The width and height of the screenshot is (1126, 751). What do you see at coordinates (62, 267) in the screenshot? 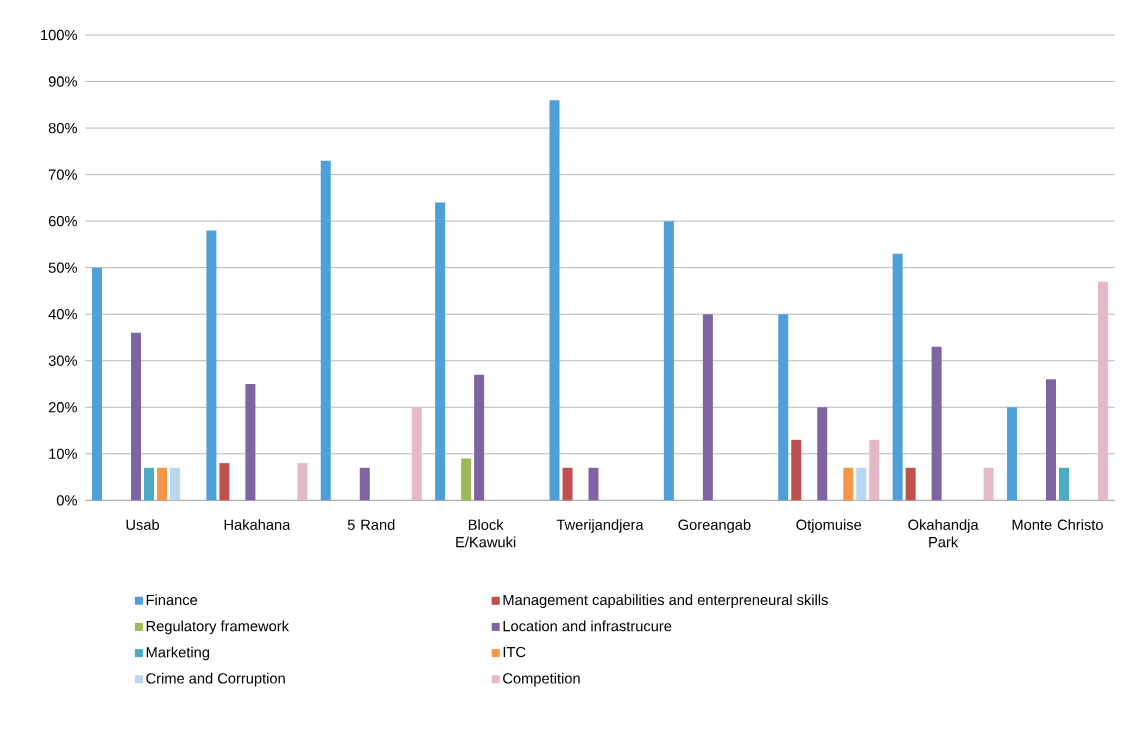
I see `y-tick-label: 50%` at bounding box center [62, 267].